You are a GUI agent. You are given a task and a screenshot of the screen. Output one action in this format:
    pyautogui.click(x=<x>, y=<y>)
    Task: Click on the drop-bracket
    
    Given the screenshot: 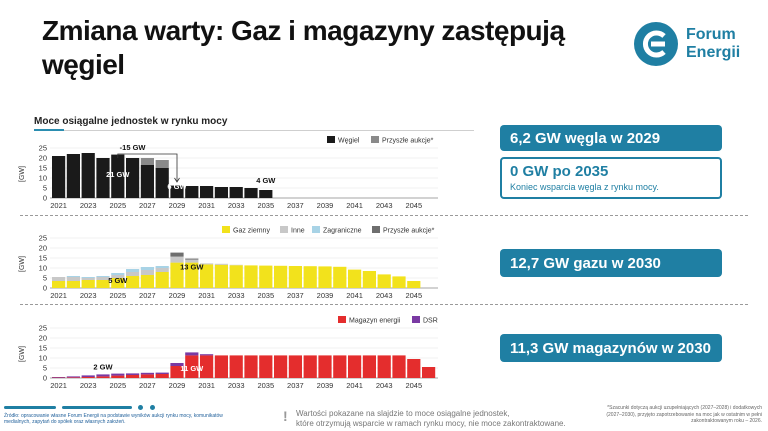 What is the action you would take?
    pyautogui.click(x=147, y=167)
    